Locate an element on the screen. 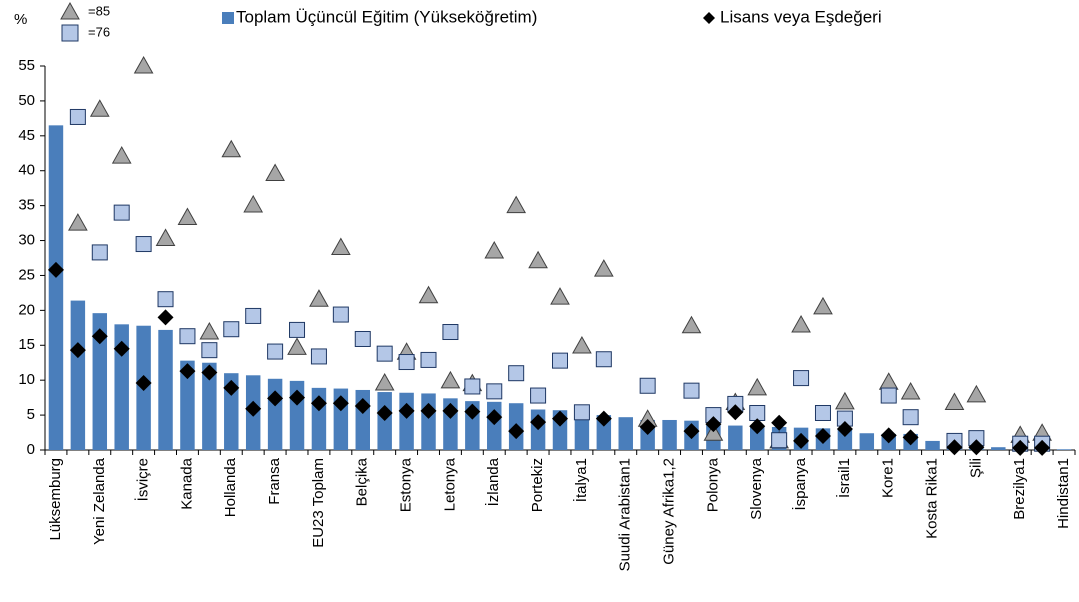  y-tick-label: 5 is located at coordinates (31, 414).